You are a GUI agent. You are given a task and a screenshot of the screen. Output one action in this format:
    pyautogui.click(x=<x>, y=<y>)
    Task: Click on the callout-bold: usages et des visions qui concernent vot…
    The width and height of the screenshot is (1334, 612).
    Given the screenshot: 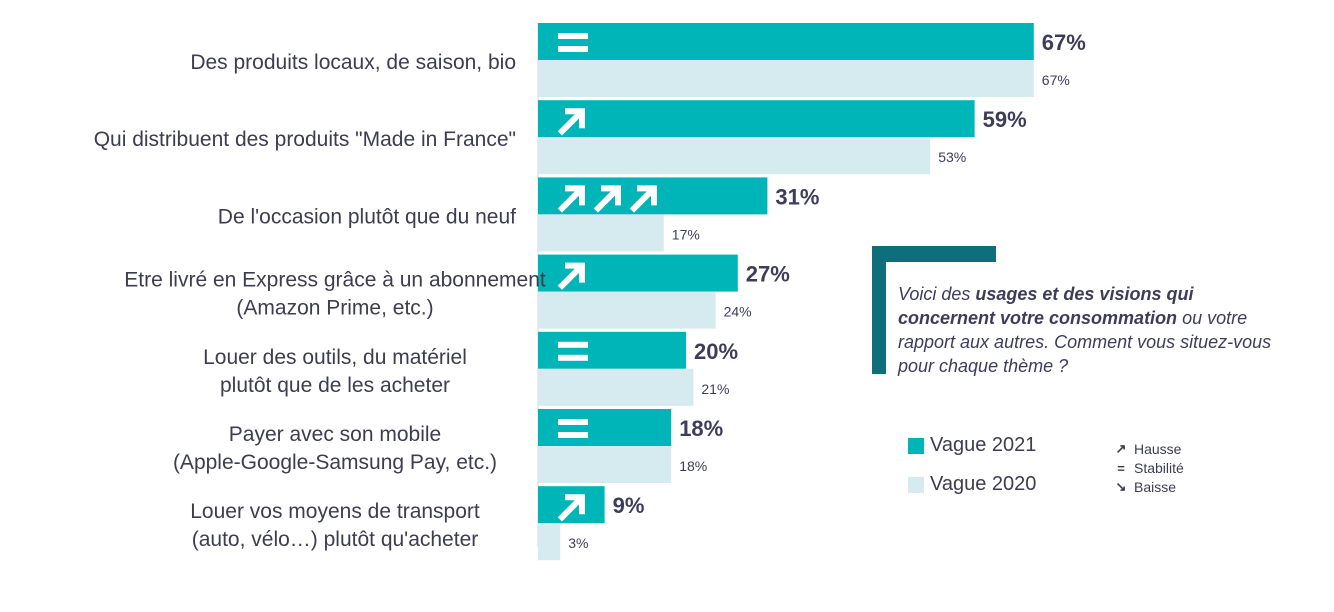 What is the action you would take?
    pyautogui.click(x=1046, y=306)
    